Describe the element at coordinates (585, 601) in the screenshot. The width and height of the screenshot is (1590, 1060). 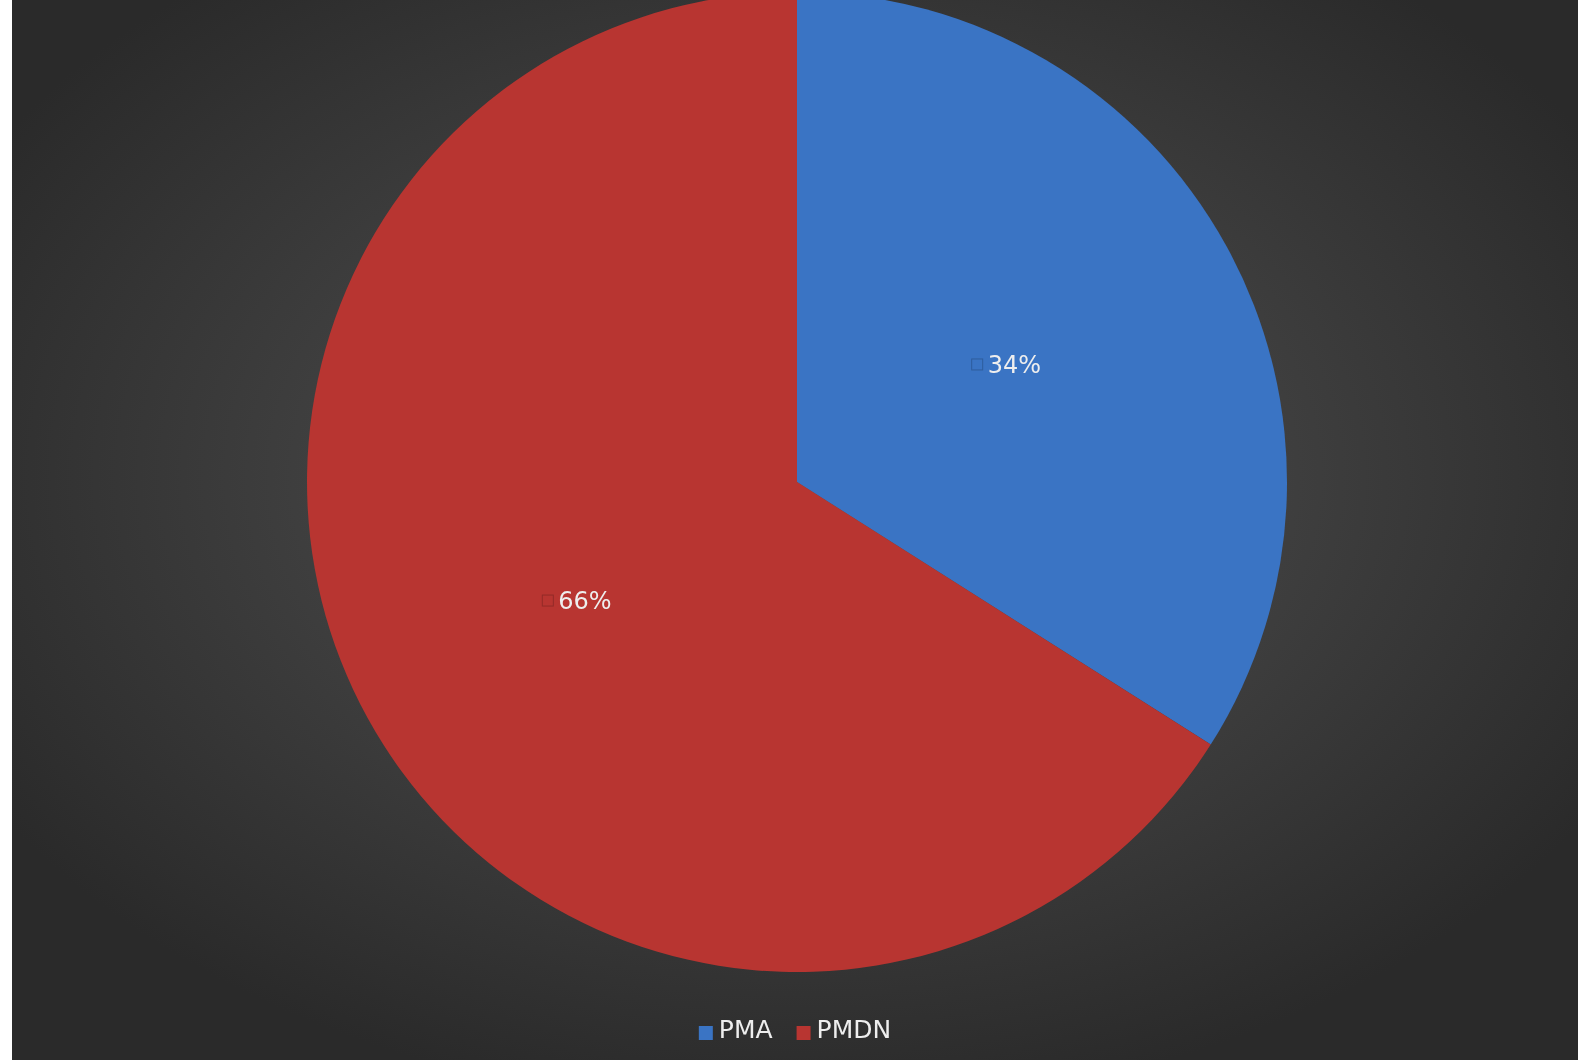
I see `data-label: 66%` at that location.